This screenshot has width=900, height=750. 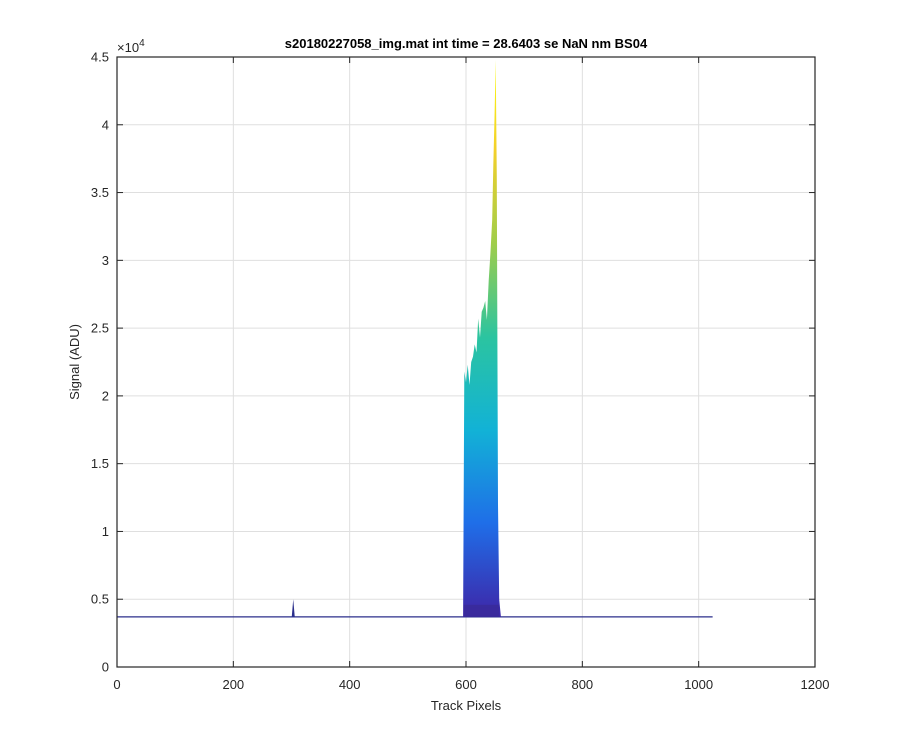 I want to click on y-tick-label: 1, so click(x=105, y=531).